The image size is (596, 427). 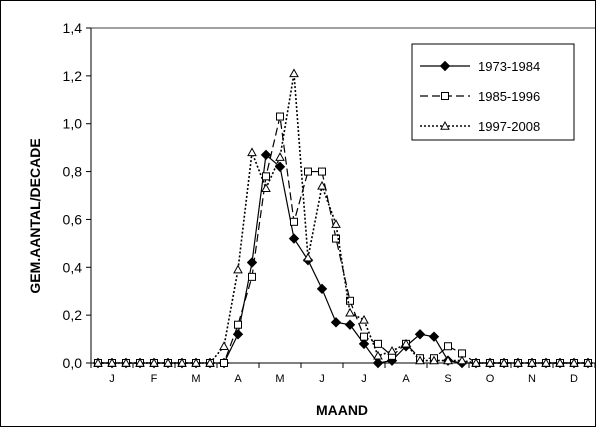 I want to click on x-tick-label: F, so click(x=154, y=379).